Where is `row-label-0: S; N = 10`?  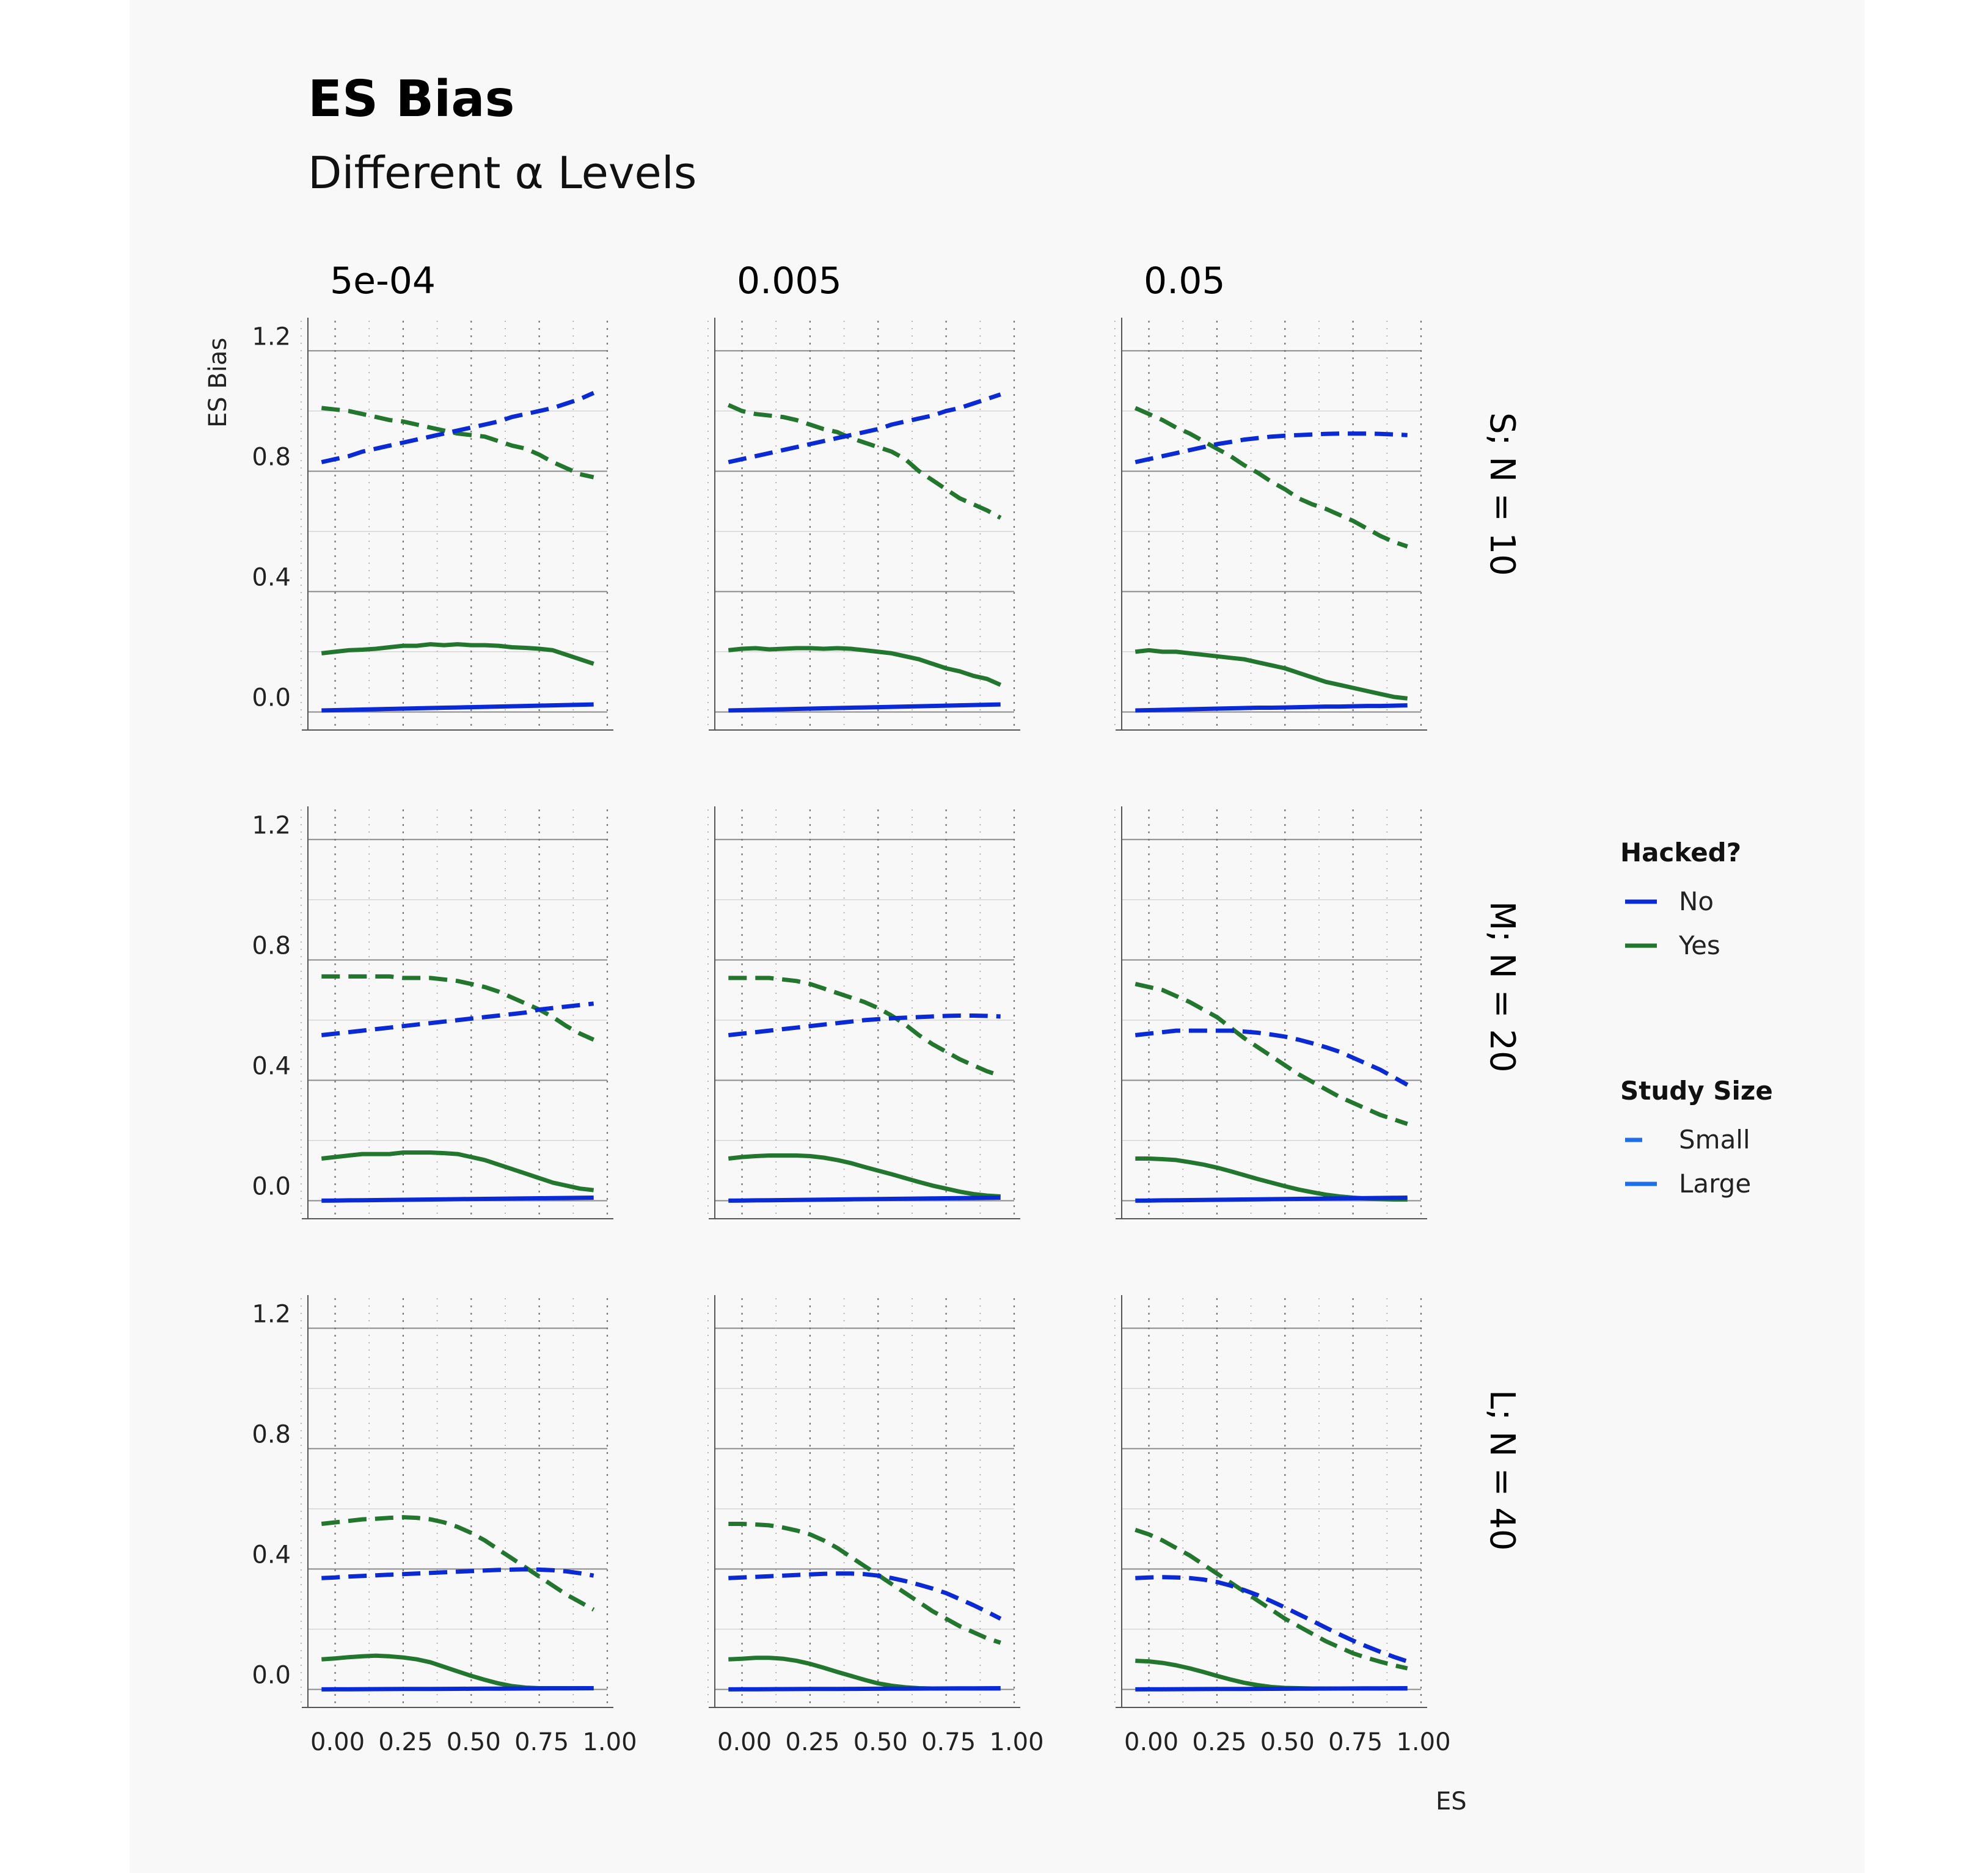
row-label-0: S; N = 10 is located at coordinates (1502, 494).